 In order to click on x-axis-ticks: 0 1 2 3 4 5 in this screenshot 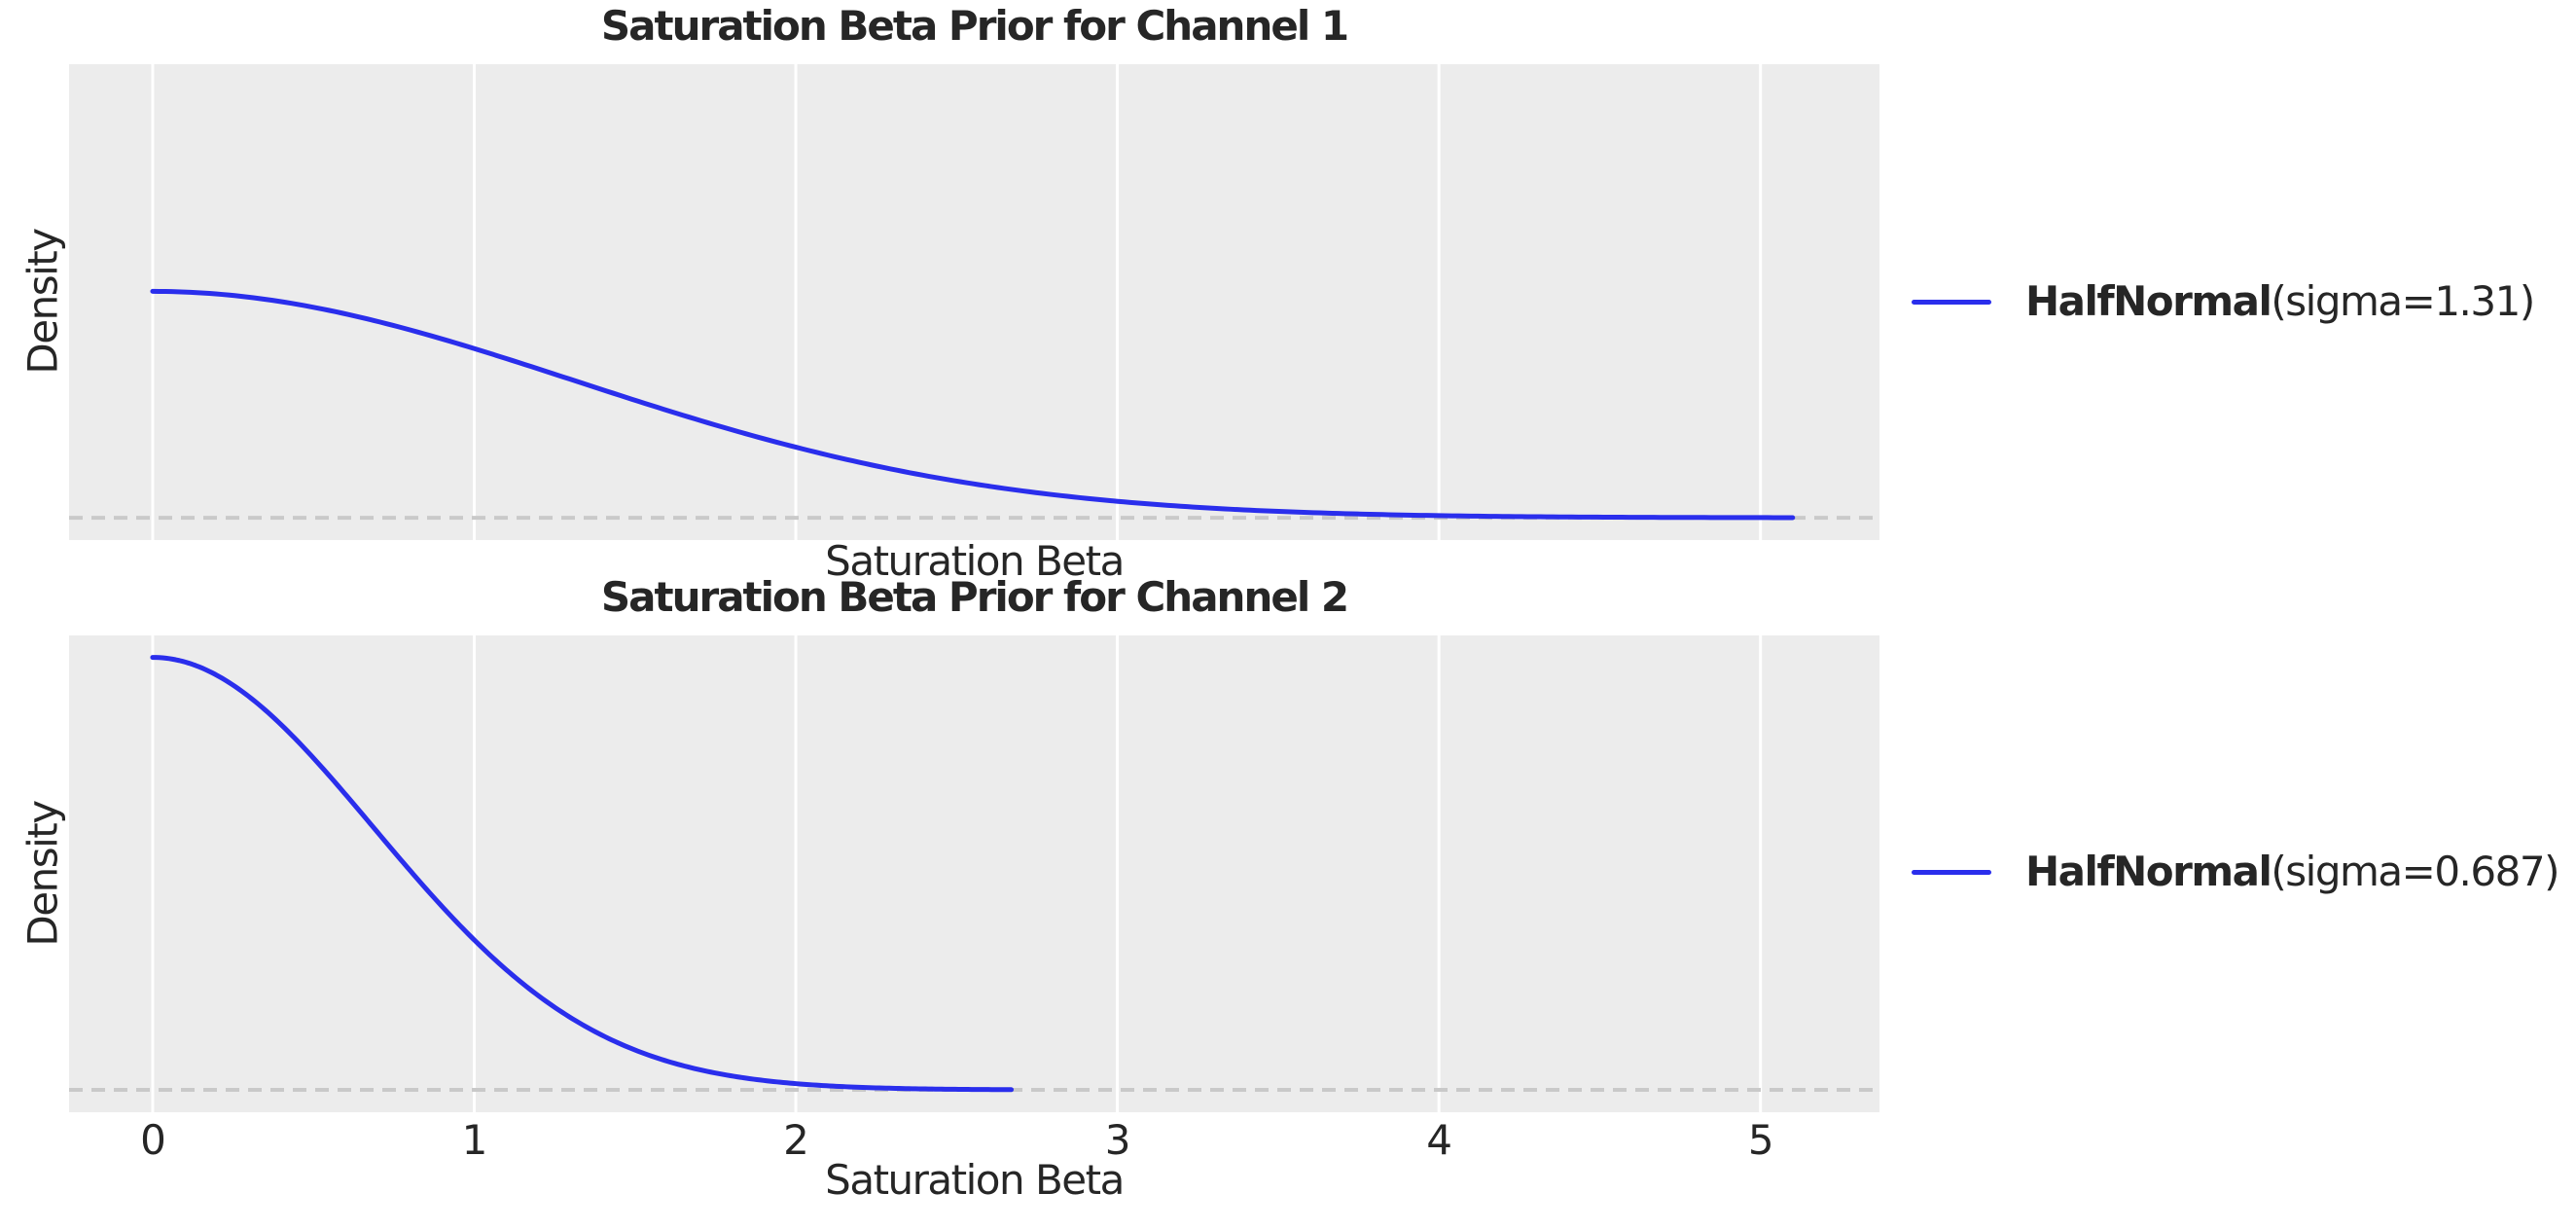, I will do `click(974, 1141)`.